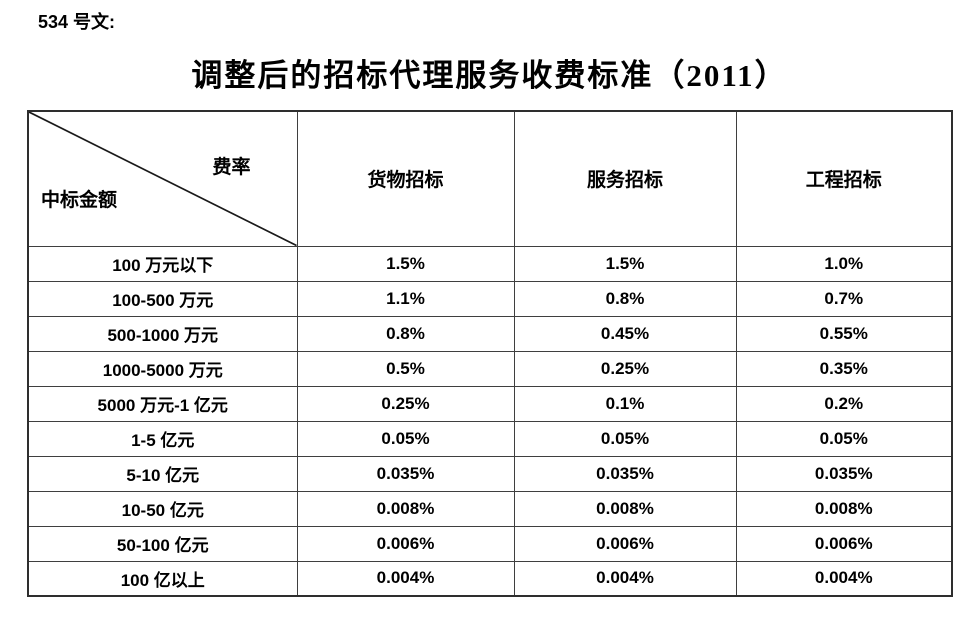 Image resolution: width=979 pixels, height=629 pixels. What do you see at coordinates (625, 333) in the screenshot?
I see `fee-value-cell: 0.45%` at bounding box center [625, 333].